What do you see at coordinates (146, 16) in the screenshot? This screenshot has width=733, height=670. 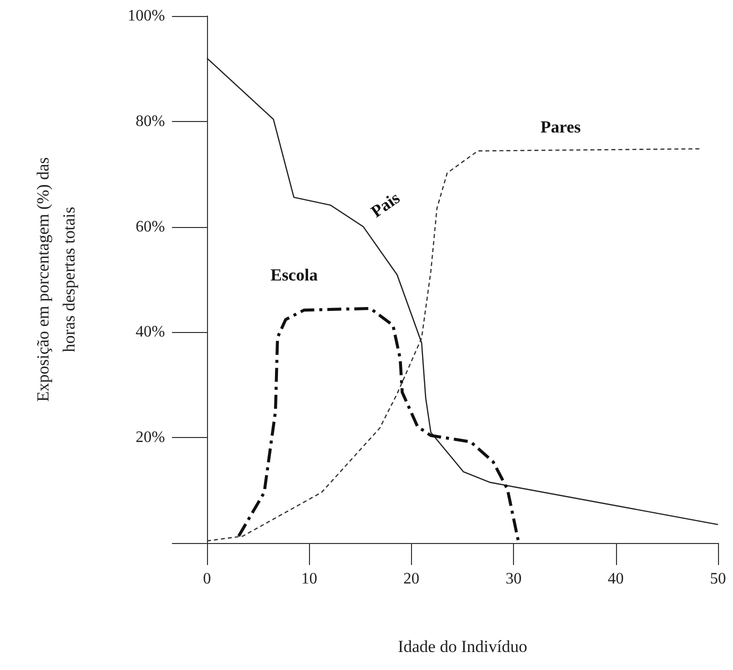 I see `y-tick-label: 100%` at bounding box center [146, 16].